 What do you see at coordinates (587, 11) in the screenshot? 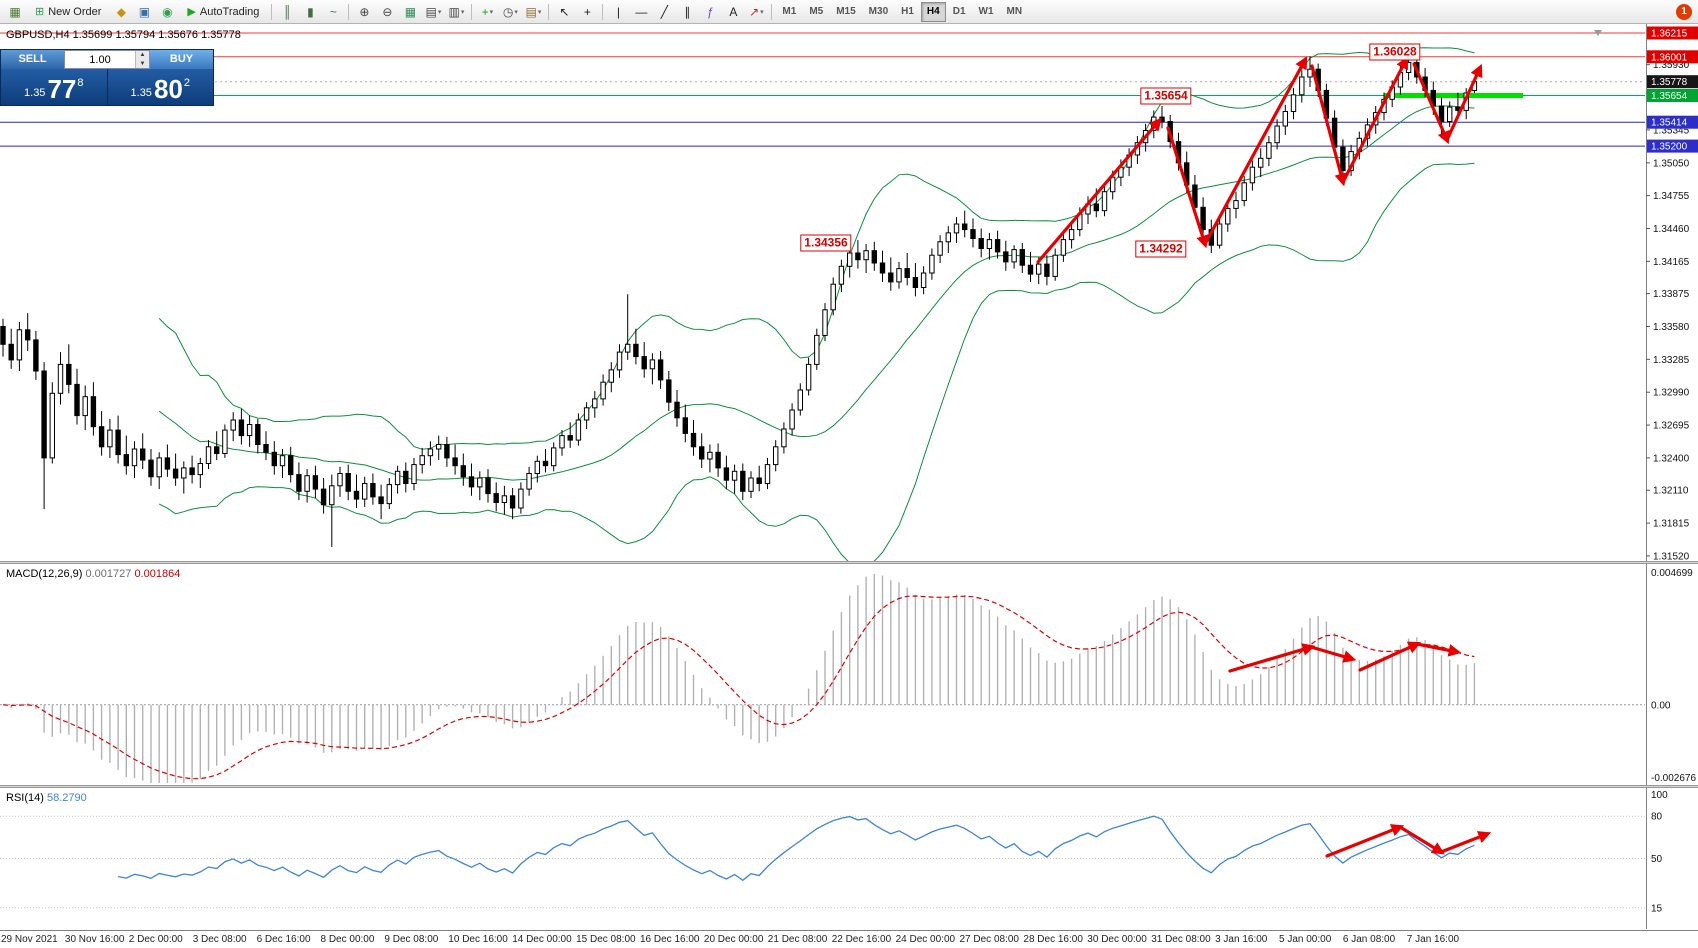
I see `crosshair-icon: +` at bounding box center [587, 11].